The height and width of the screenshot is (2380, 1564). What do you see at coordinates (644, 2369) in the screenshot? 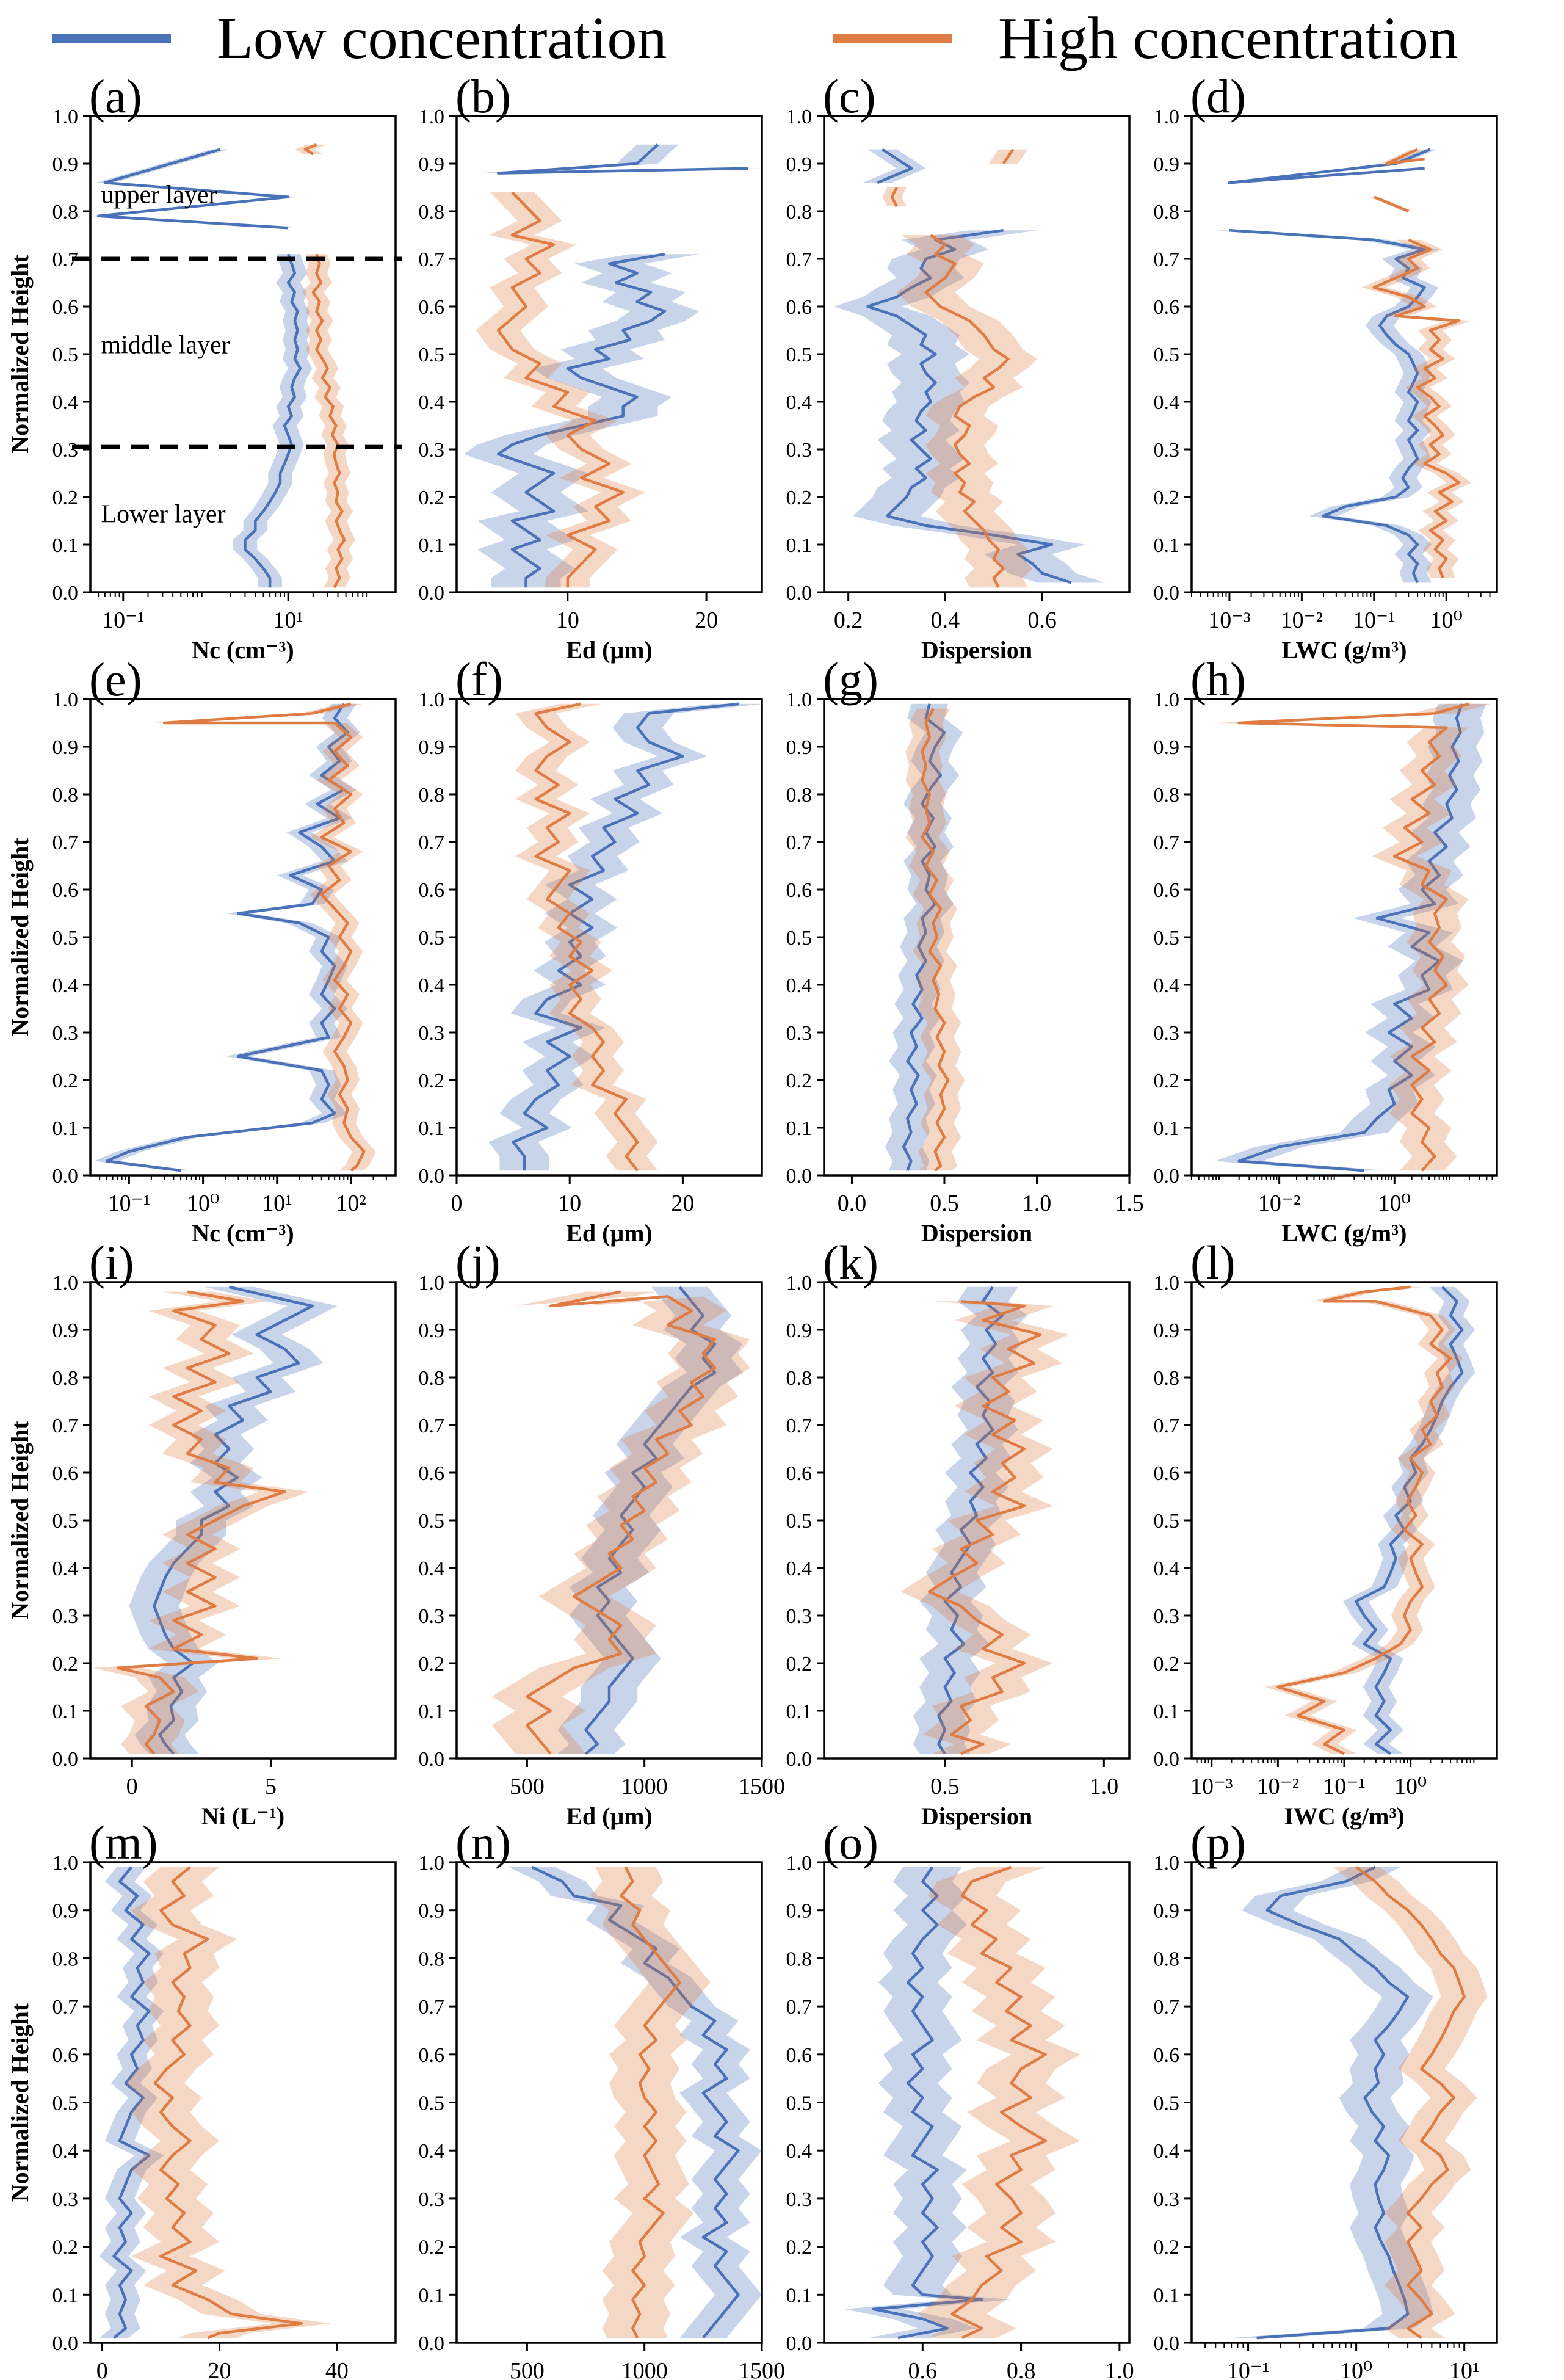
I see `x-tick-label: 1000` at bounding box center [644, 2369].